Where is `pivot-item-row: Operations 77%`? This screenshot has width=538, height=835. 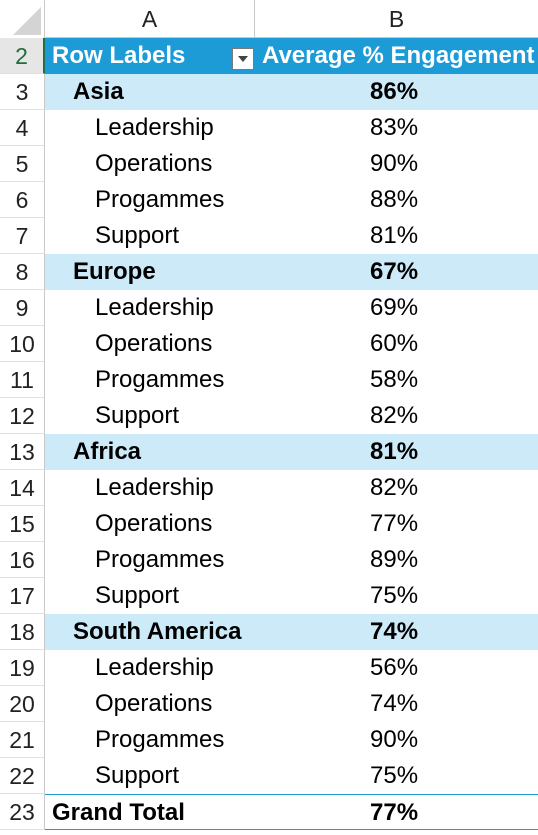 pivot-item-row: Operations 77% is located at coordinates (291, 524).